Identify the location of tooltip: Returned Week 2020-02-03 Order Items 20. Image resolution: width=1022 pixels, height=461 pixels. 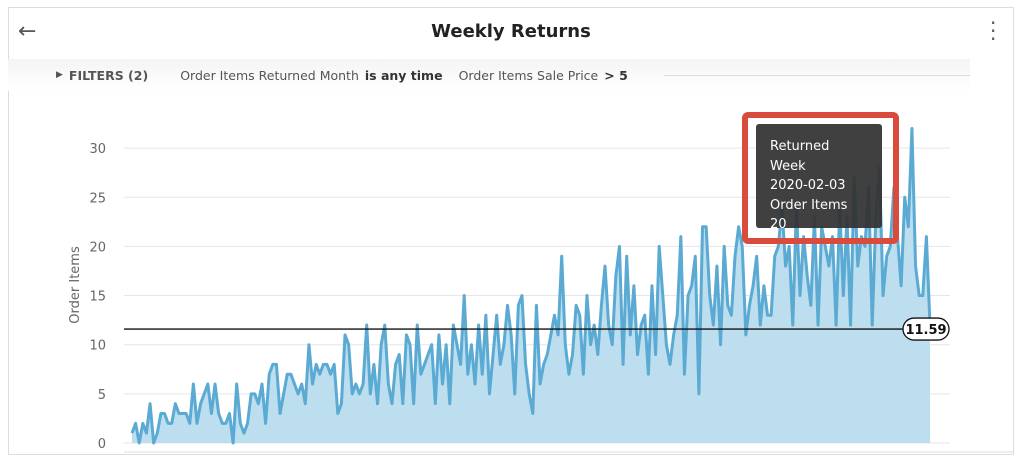
(819, 178).